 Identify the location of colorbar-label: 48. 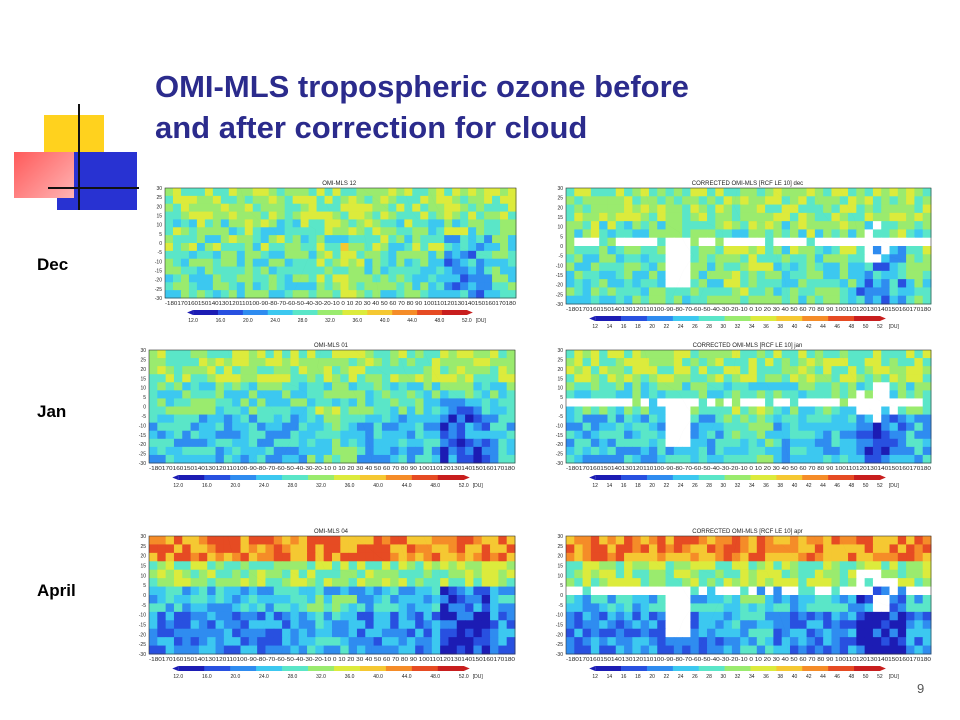
(852, 677).